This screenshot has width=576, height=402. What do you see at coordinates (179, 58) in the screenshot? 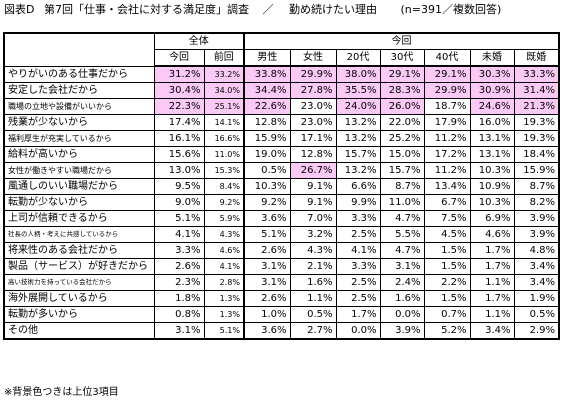
I see `column-header: 今回` at bounding box center [179, 58].